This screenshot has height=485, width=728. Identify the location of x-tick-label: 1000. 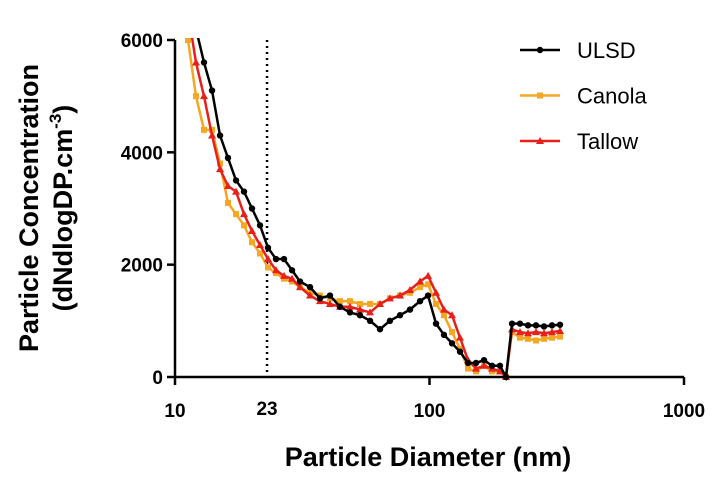
(684, 411).